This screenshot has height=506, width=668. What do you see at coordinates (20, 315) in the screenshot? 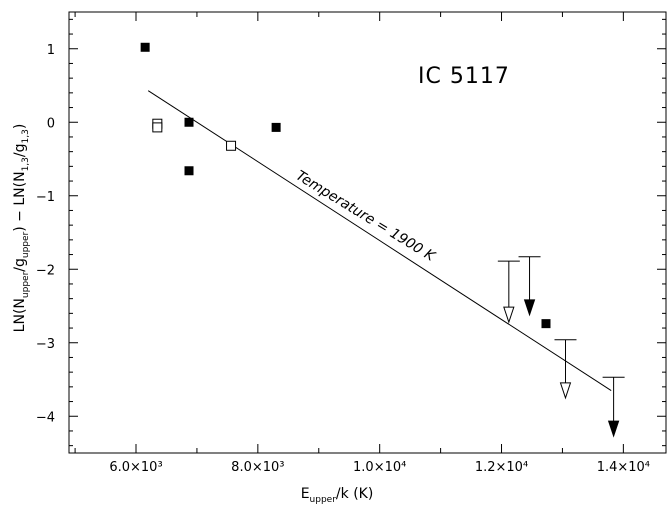
I see `y-axis-label-part1: LN(N` at bounding box center [20, 315].